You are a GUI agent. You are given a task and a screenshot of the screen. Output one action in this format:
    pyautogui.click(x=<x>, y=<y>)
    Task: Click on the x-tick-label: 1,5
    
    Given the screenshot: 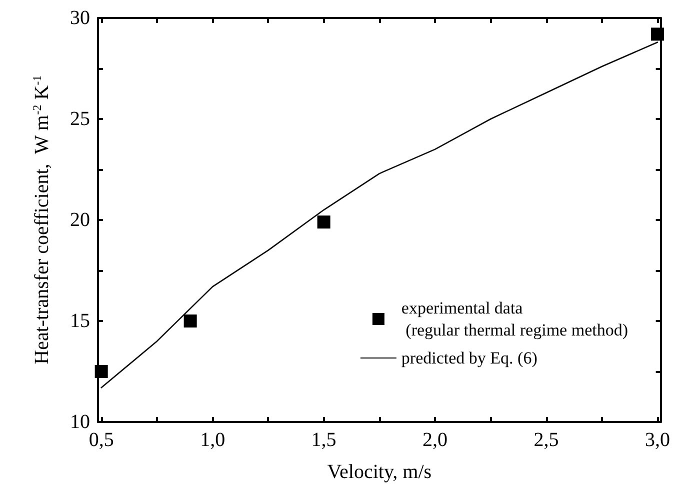 What is the action you would take?
    pyautogui.click(x=323, y=440)
    